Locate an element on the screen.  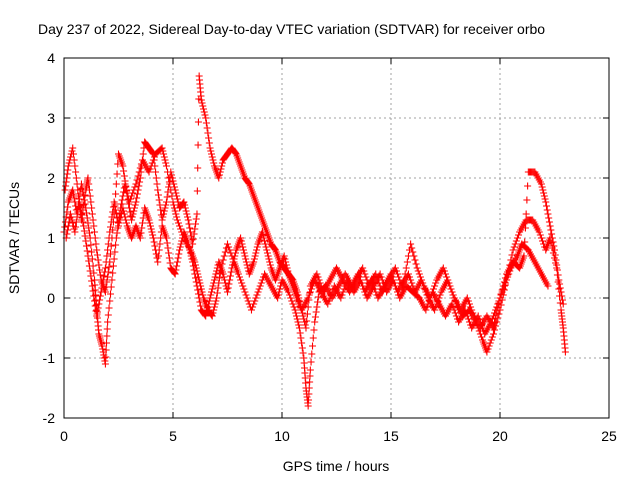
x-tick-label: 20 is located at coordinates (500, 436).